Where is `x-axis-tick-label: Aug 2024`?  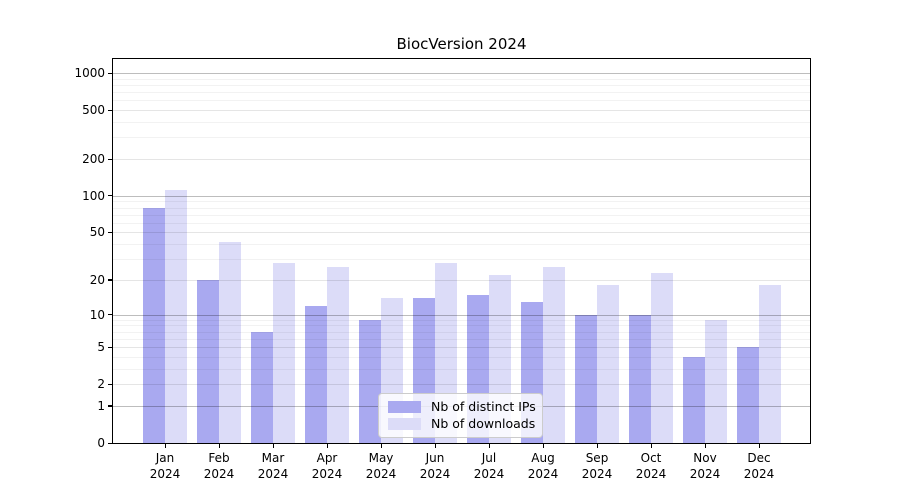 x-axis-tick-label: Aug 2024 is located at coordinates (543, 466).